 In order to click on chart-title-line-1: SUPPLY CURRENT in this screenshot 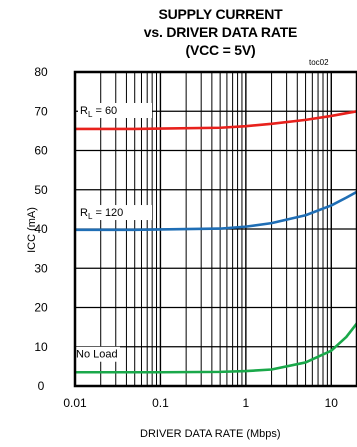, I will do `click(220, 14)`.